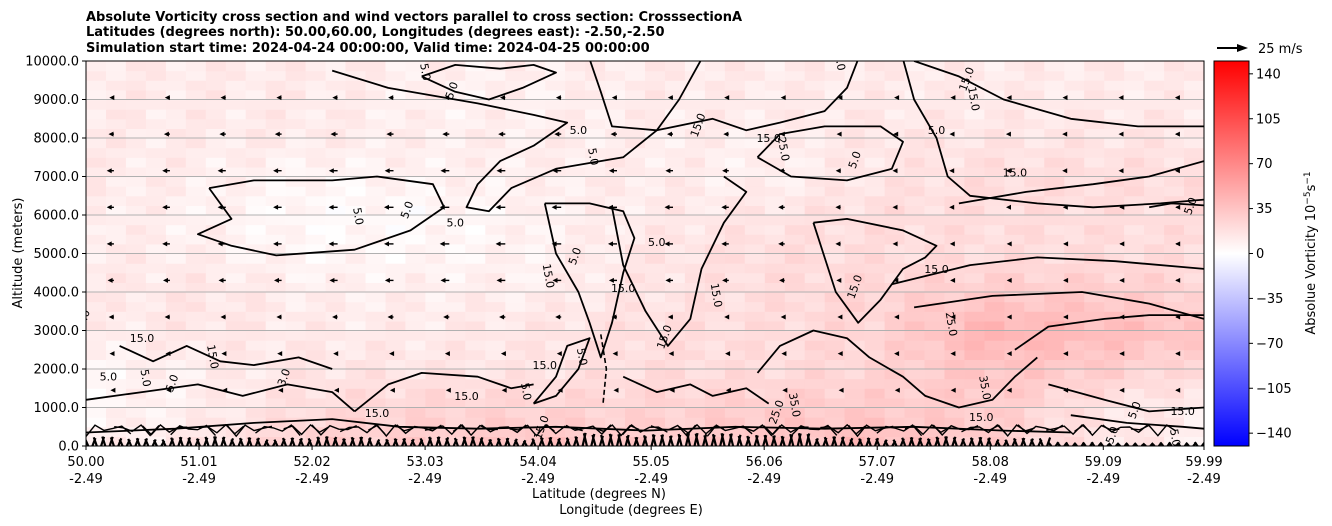  What do you see at coordinates (199, 479) in the screenshot?
I see `x-tick-label-longitude: -2.49` at bounding box center [199, 479].